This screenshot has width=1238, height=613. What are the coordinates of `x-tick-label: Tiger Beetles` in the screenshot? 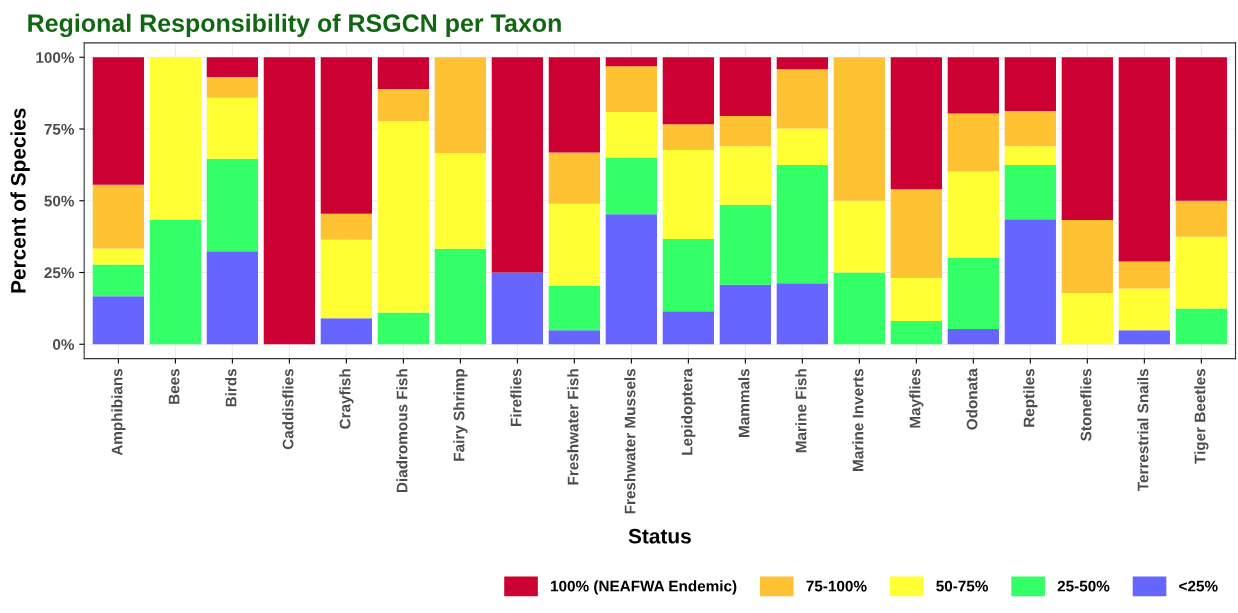 It's located at (1201, 416).